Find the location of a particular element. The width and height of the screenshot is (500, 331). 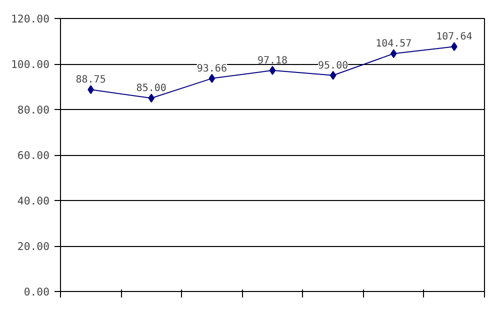

text: 95.00 is located at coordinates (333, 66).